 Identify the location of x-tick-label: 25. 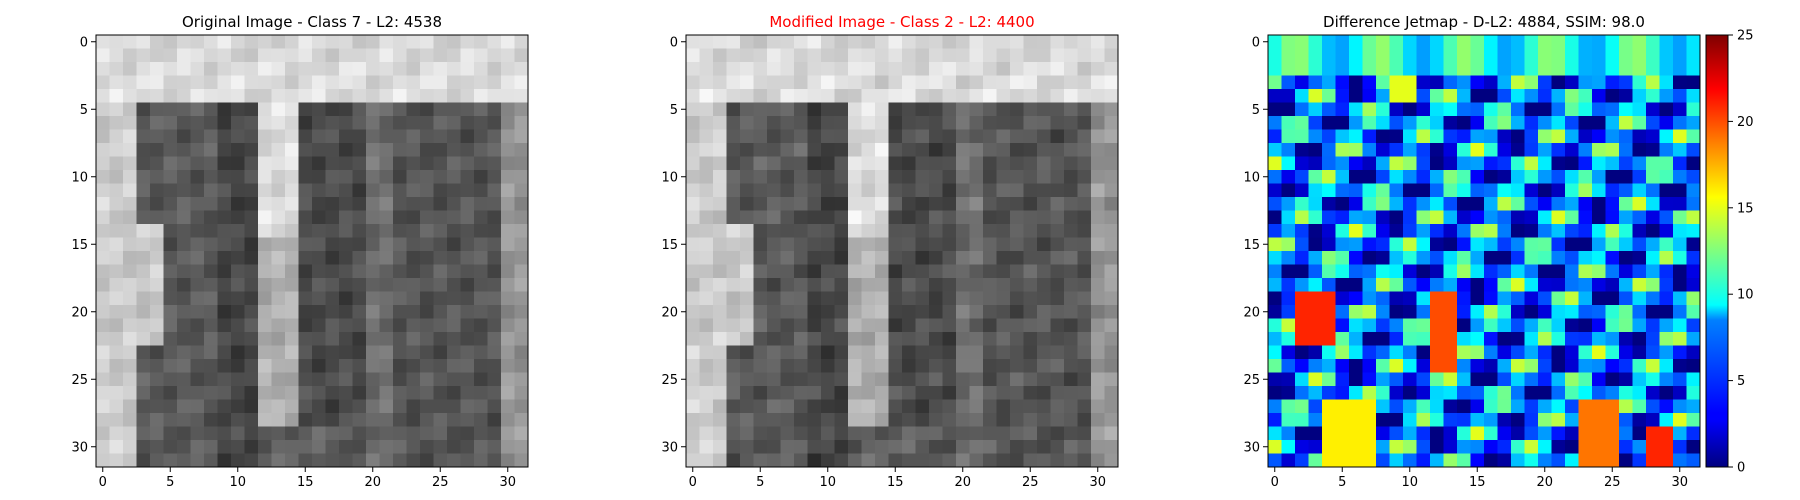
(440, 482).